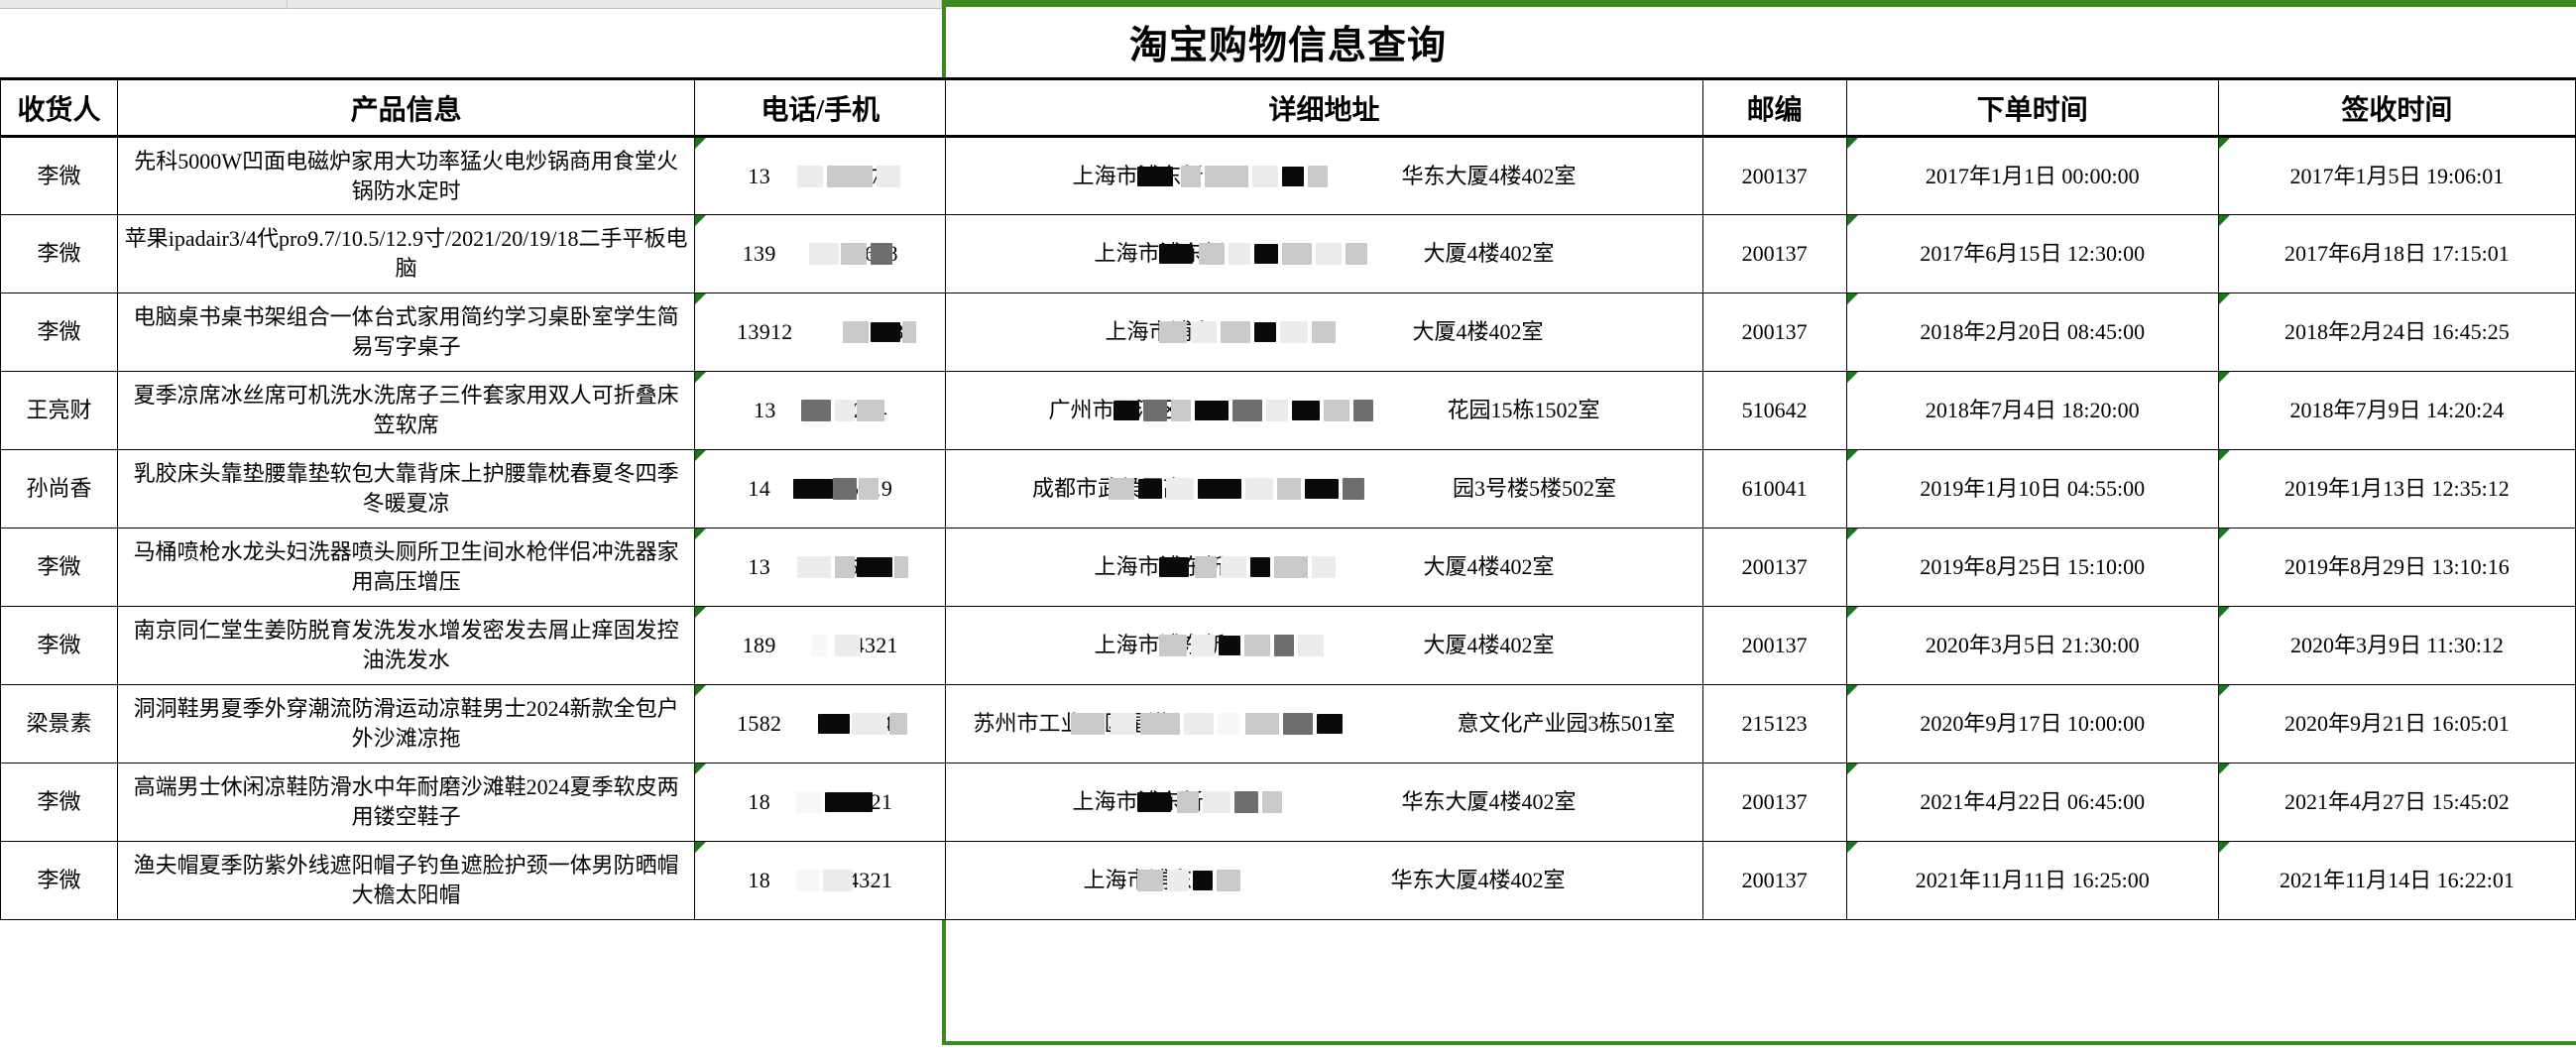 The height and width of the screenshot is (1057, 2576). Describe the element at coordinates (407, 107) in the screenshot. I see `column-header-product: 产品信息` at that location.